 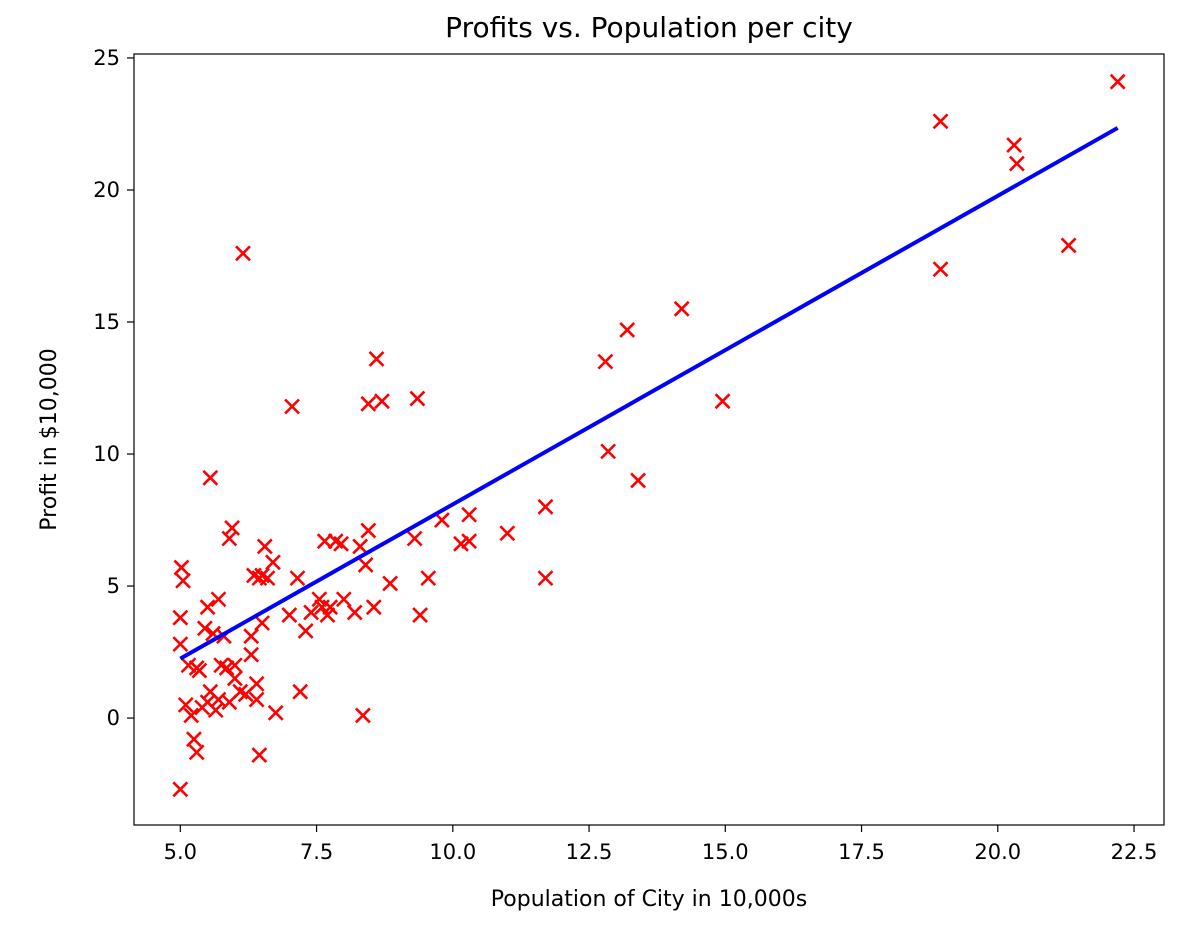 I want to click on x-tick-label: 20.0, so click(x=997, y=852).